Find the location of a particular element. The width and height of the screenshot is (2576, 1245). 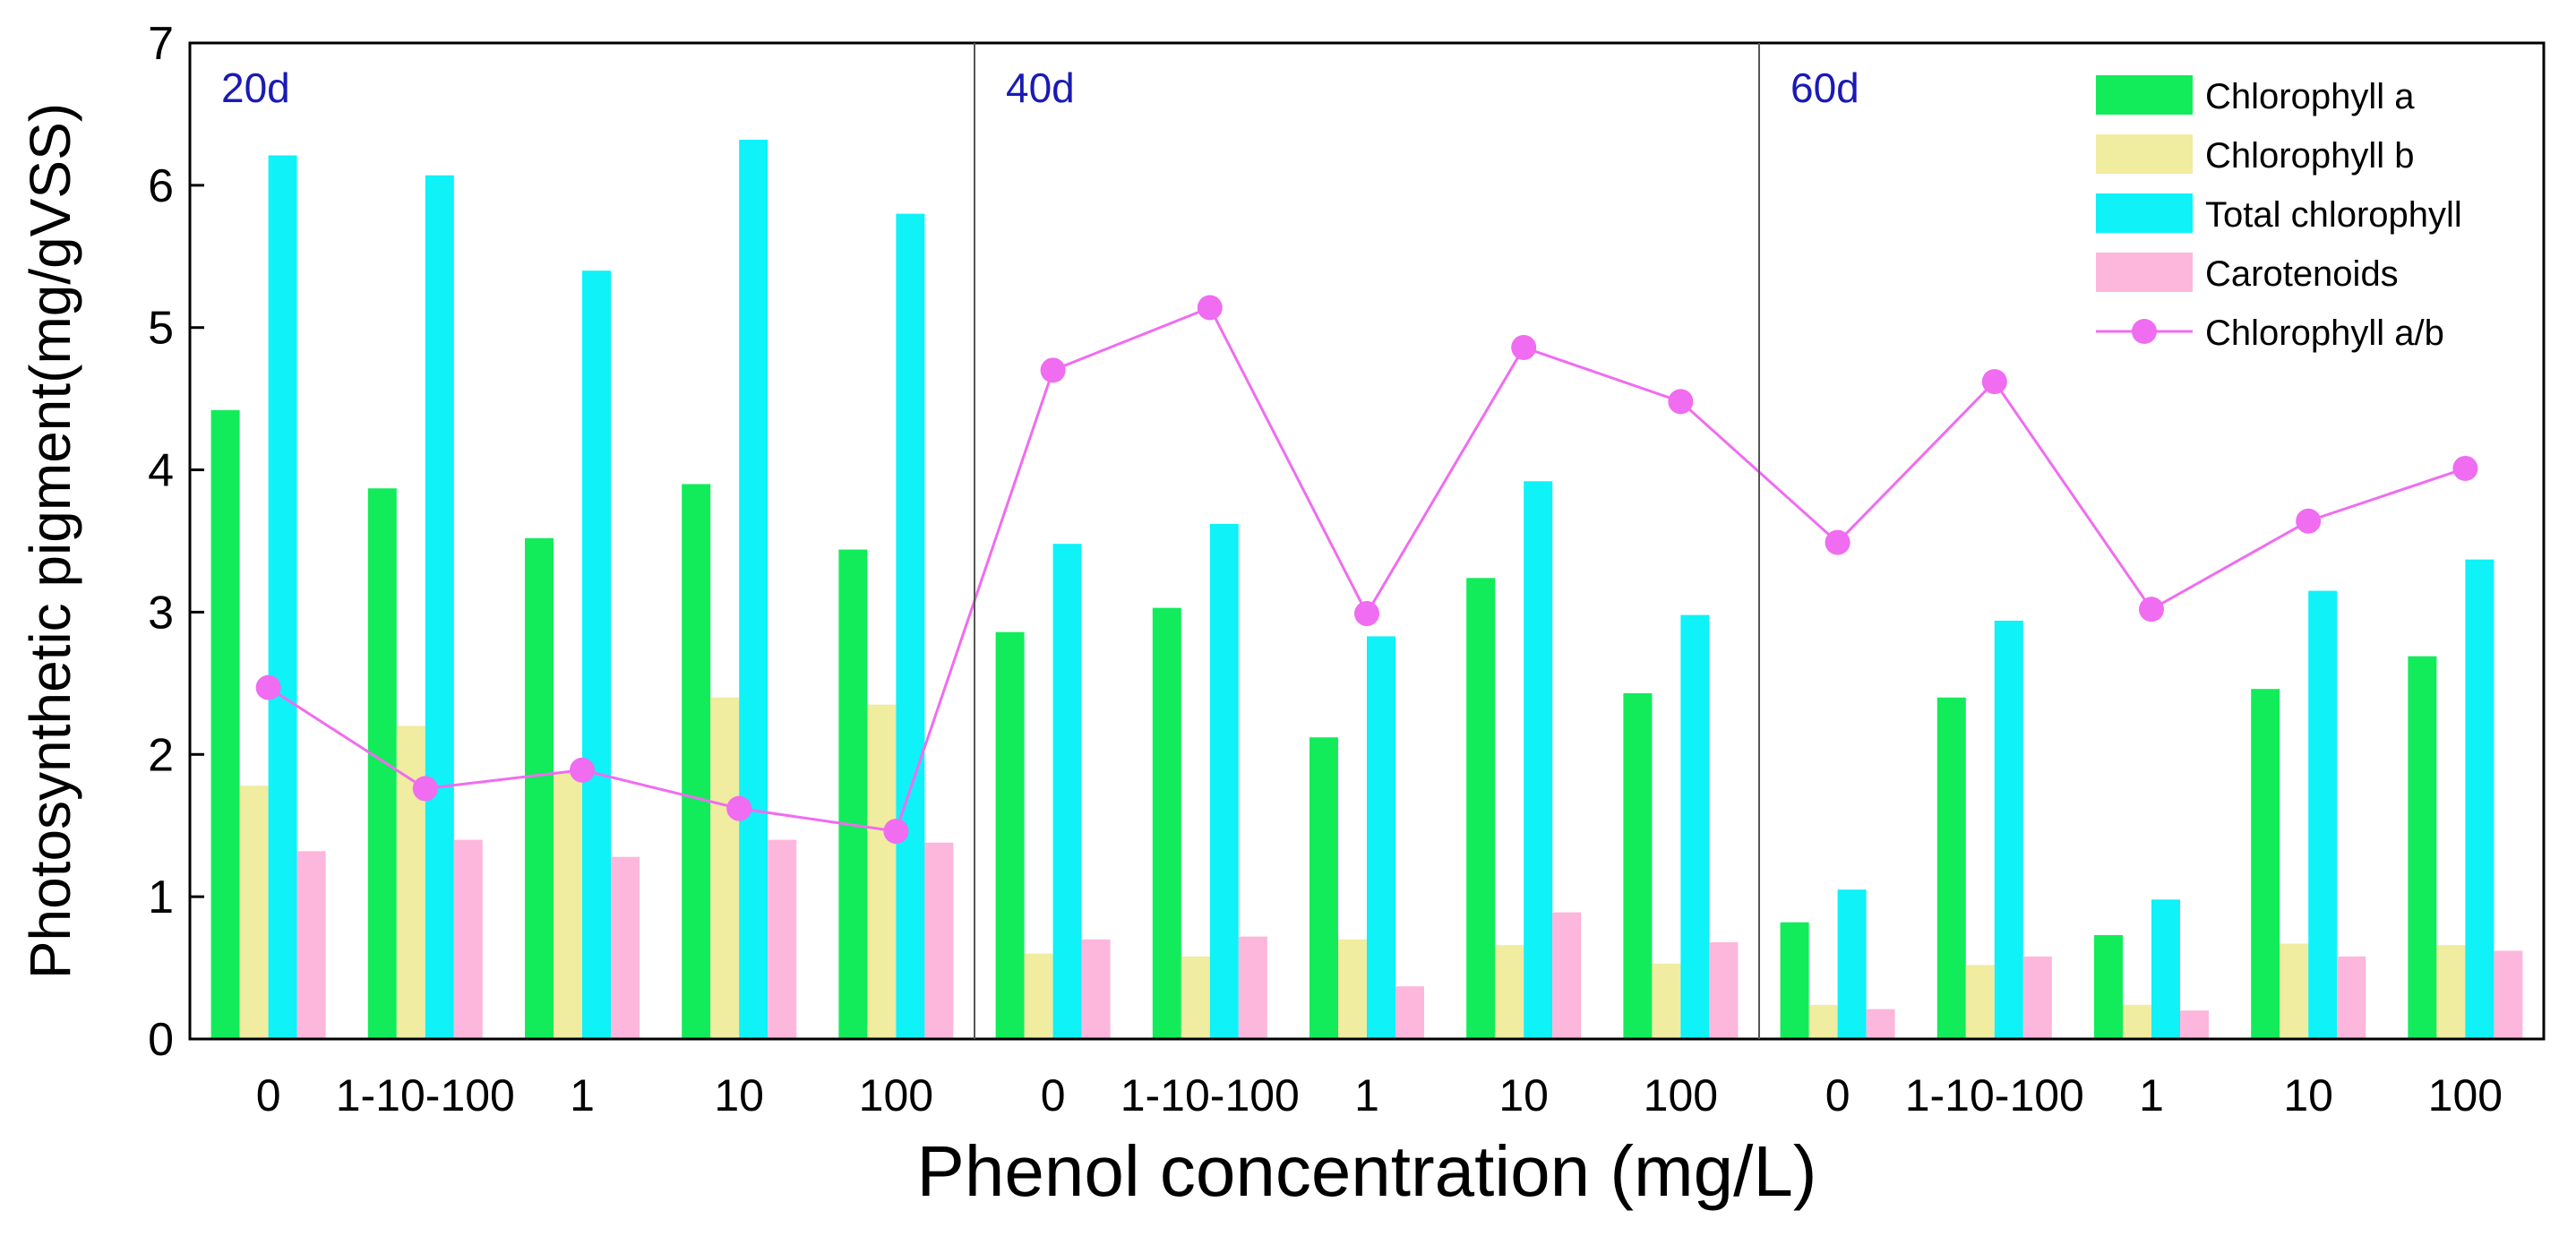

legend-label-chlorophyll-b: Chlorophyll b is located at coordinates (2309, 156).